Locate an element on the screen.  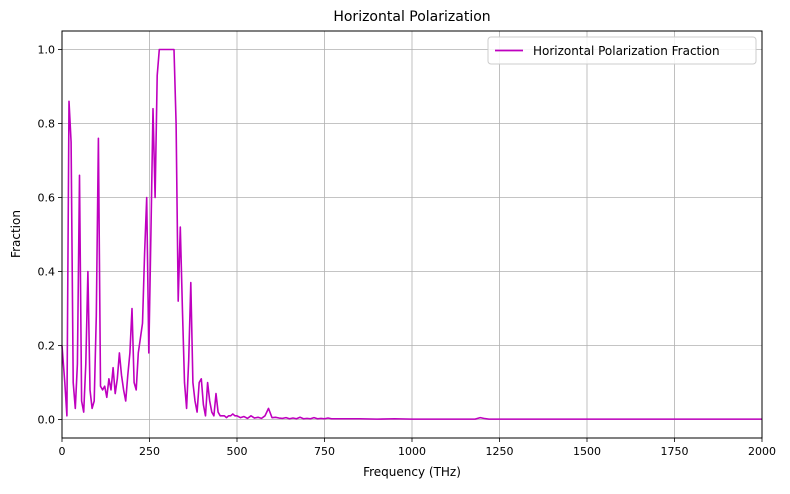
y-tick-label: 1.0 is located at coordinates (47, 50).